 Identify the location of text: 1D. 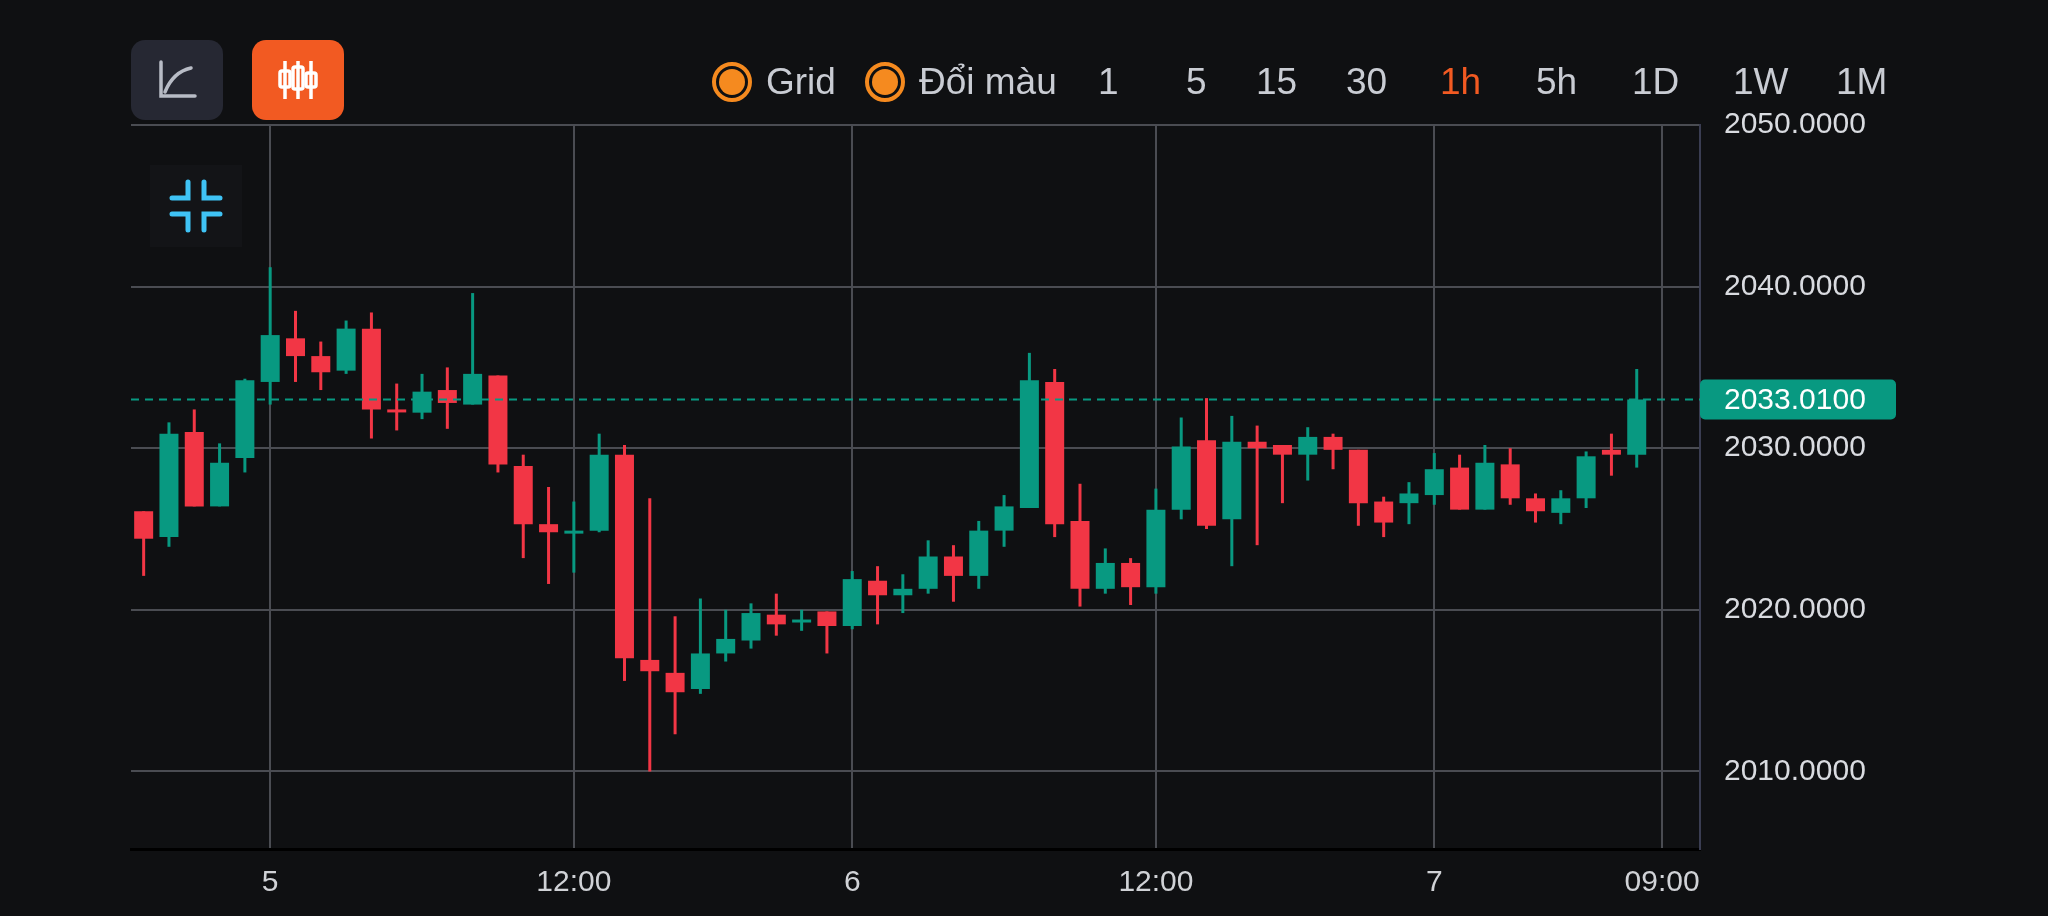
(1656, 82).